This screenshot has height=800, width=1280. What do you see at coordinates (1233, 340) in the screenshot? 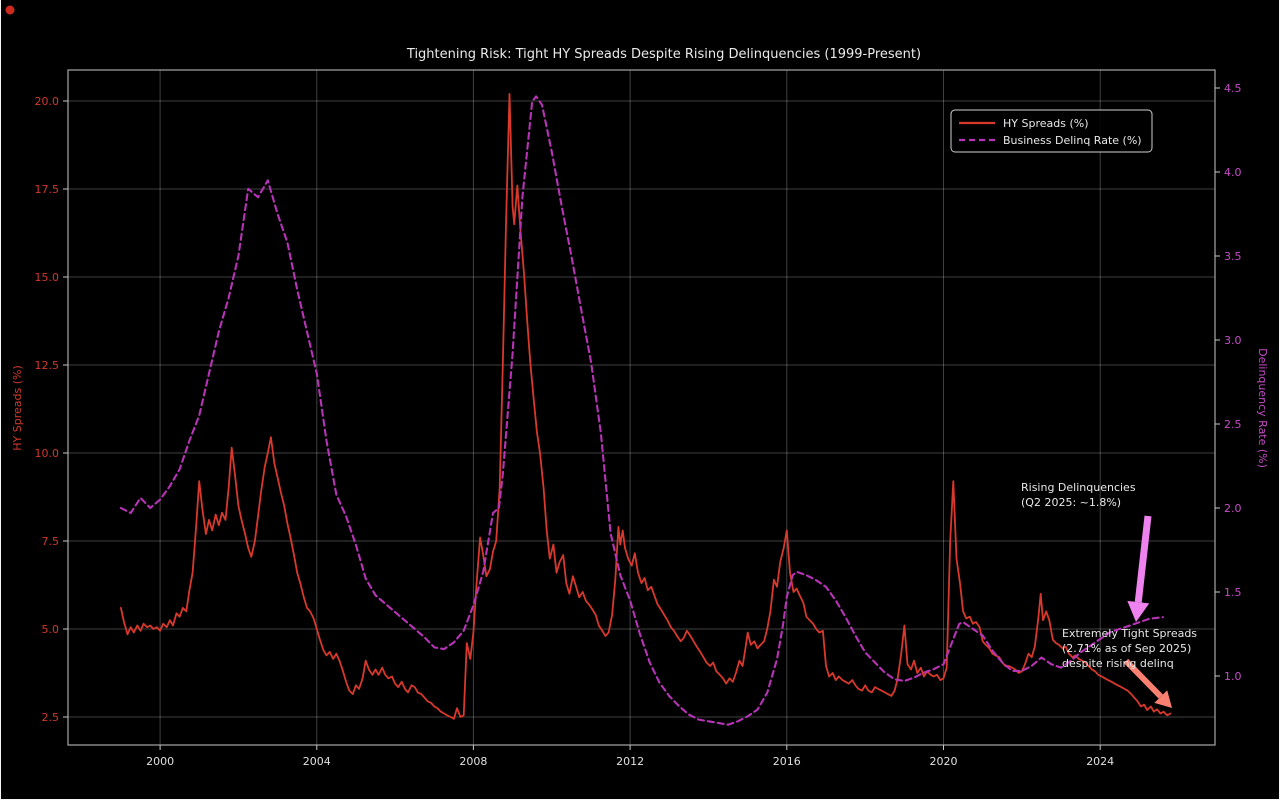
I see `right-tick-label: 3.0` at bounding box center [1233, 340].